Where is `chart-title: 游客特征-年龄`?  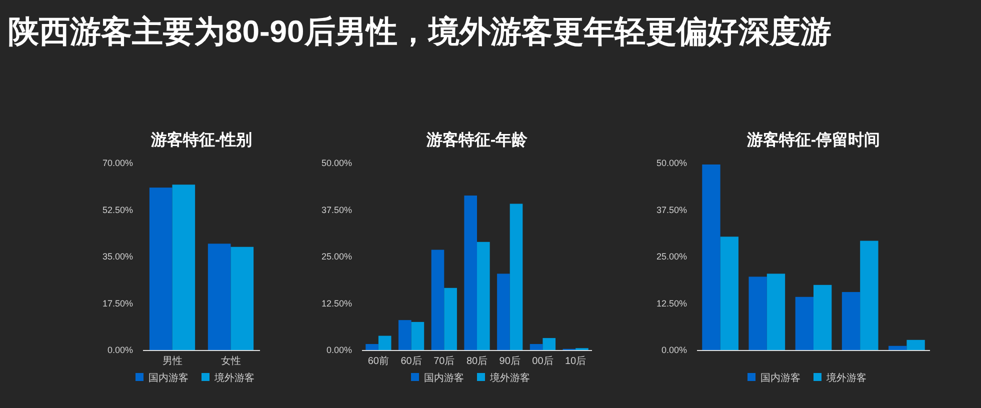 chart-title: 游客特征-年龄 is located at coordinates (477, 139).